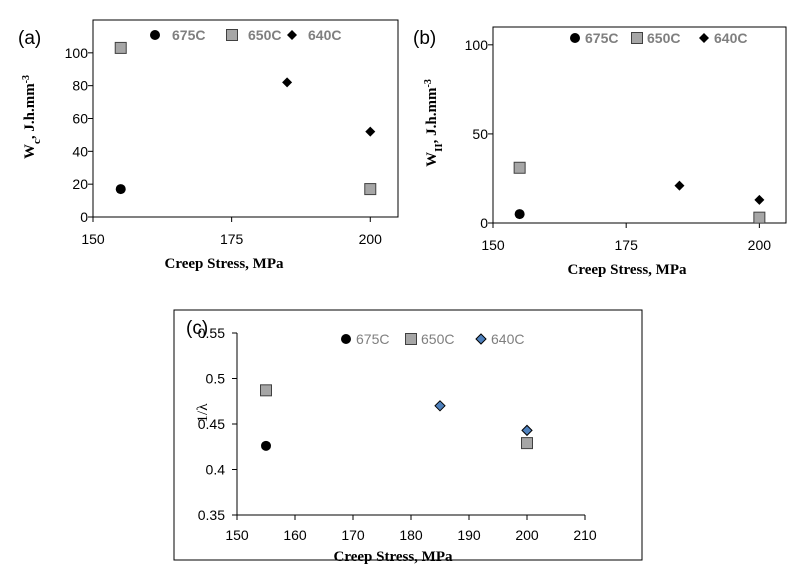  I want to click on x-tick-label: 160, so click(295, 535).